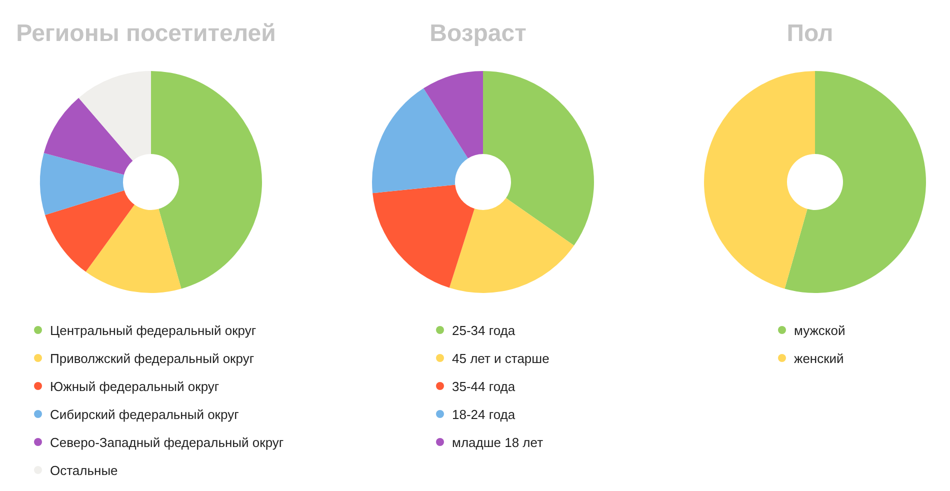  Describe the element at coordinates (135, 386) in the screenshot. I see `legend-label: Южный федеральный округ` at that location.